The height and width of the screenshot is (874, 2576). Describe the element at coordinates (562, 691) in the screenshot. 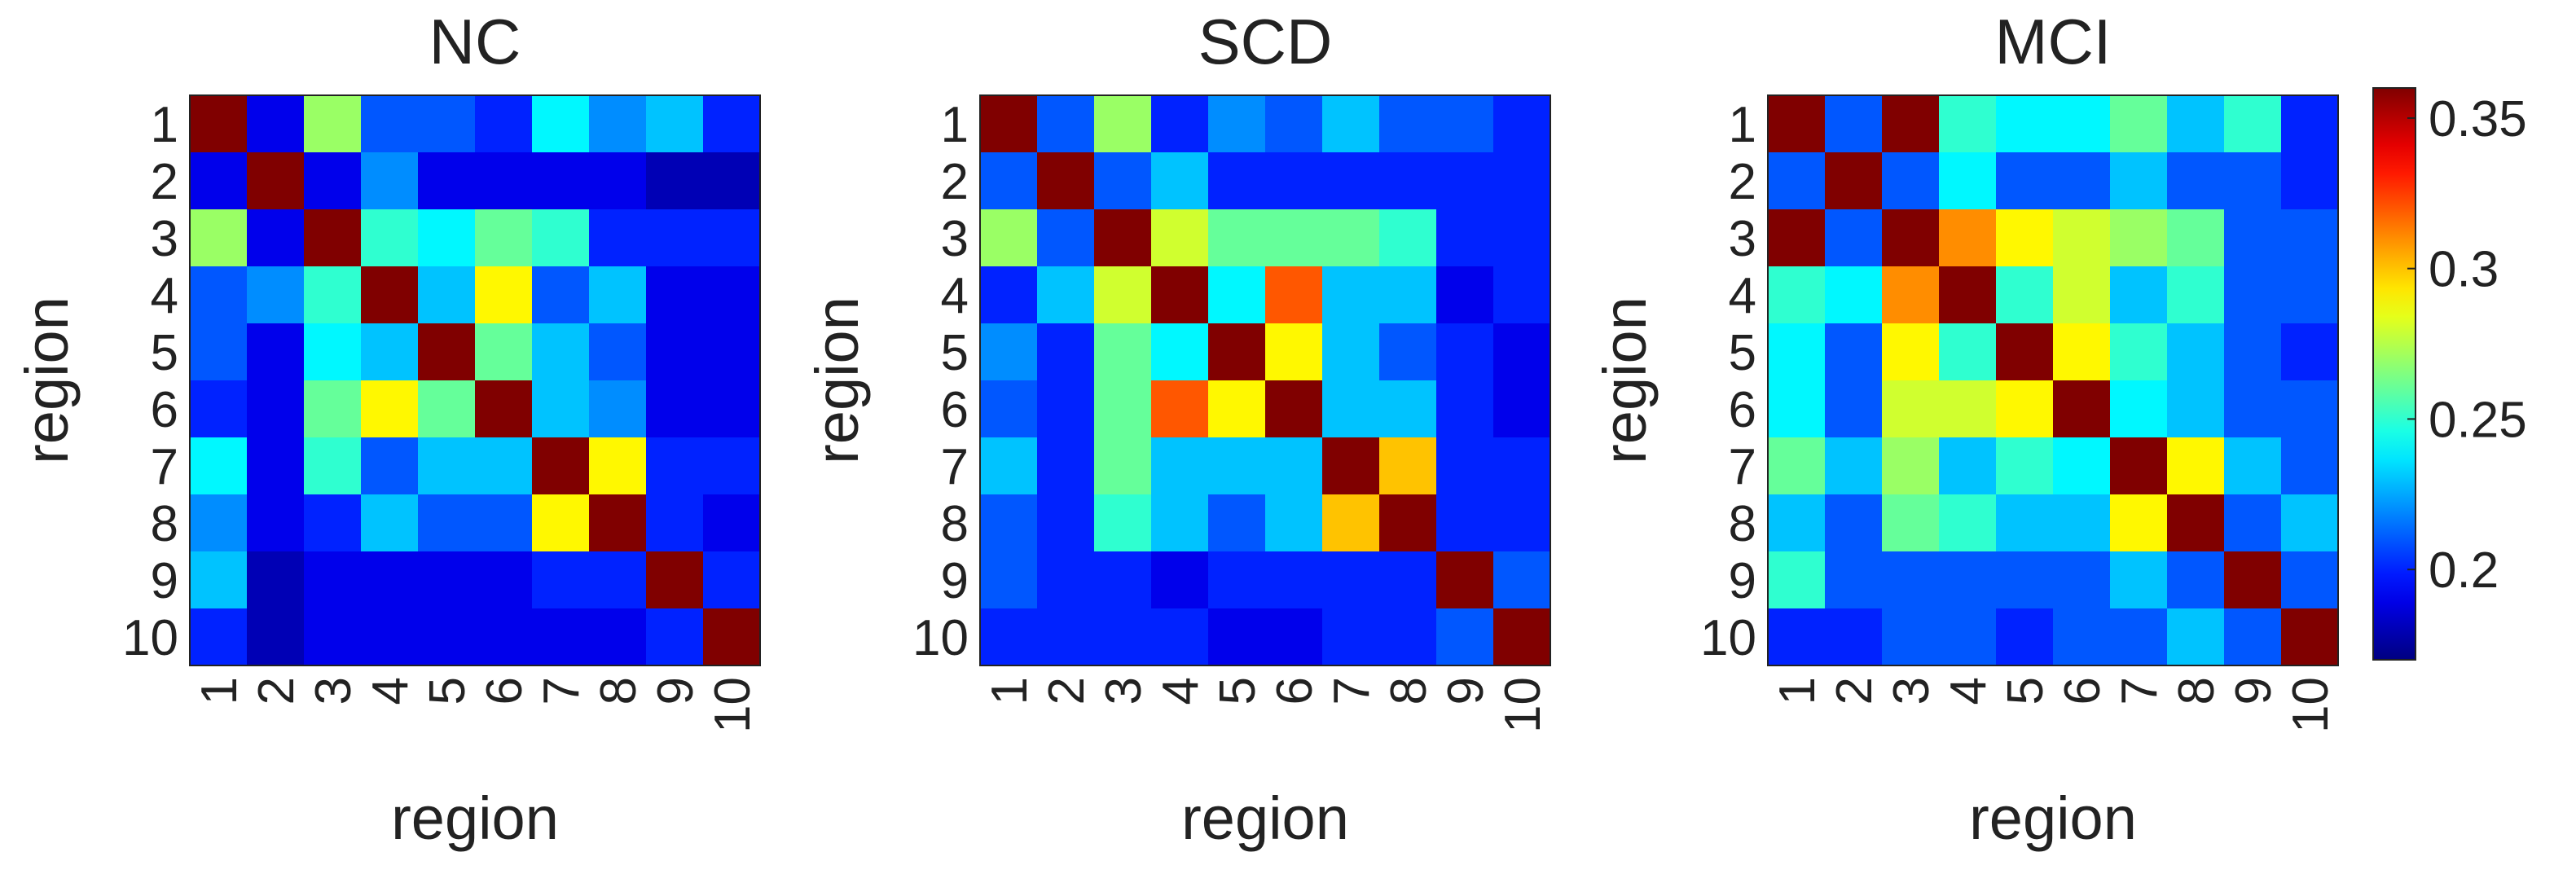

I see `x-tick-label: 7` at that location.